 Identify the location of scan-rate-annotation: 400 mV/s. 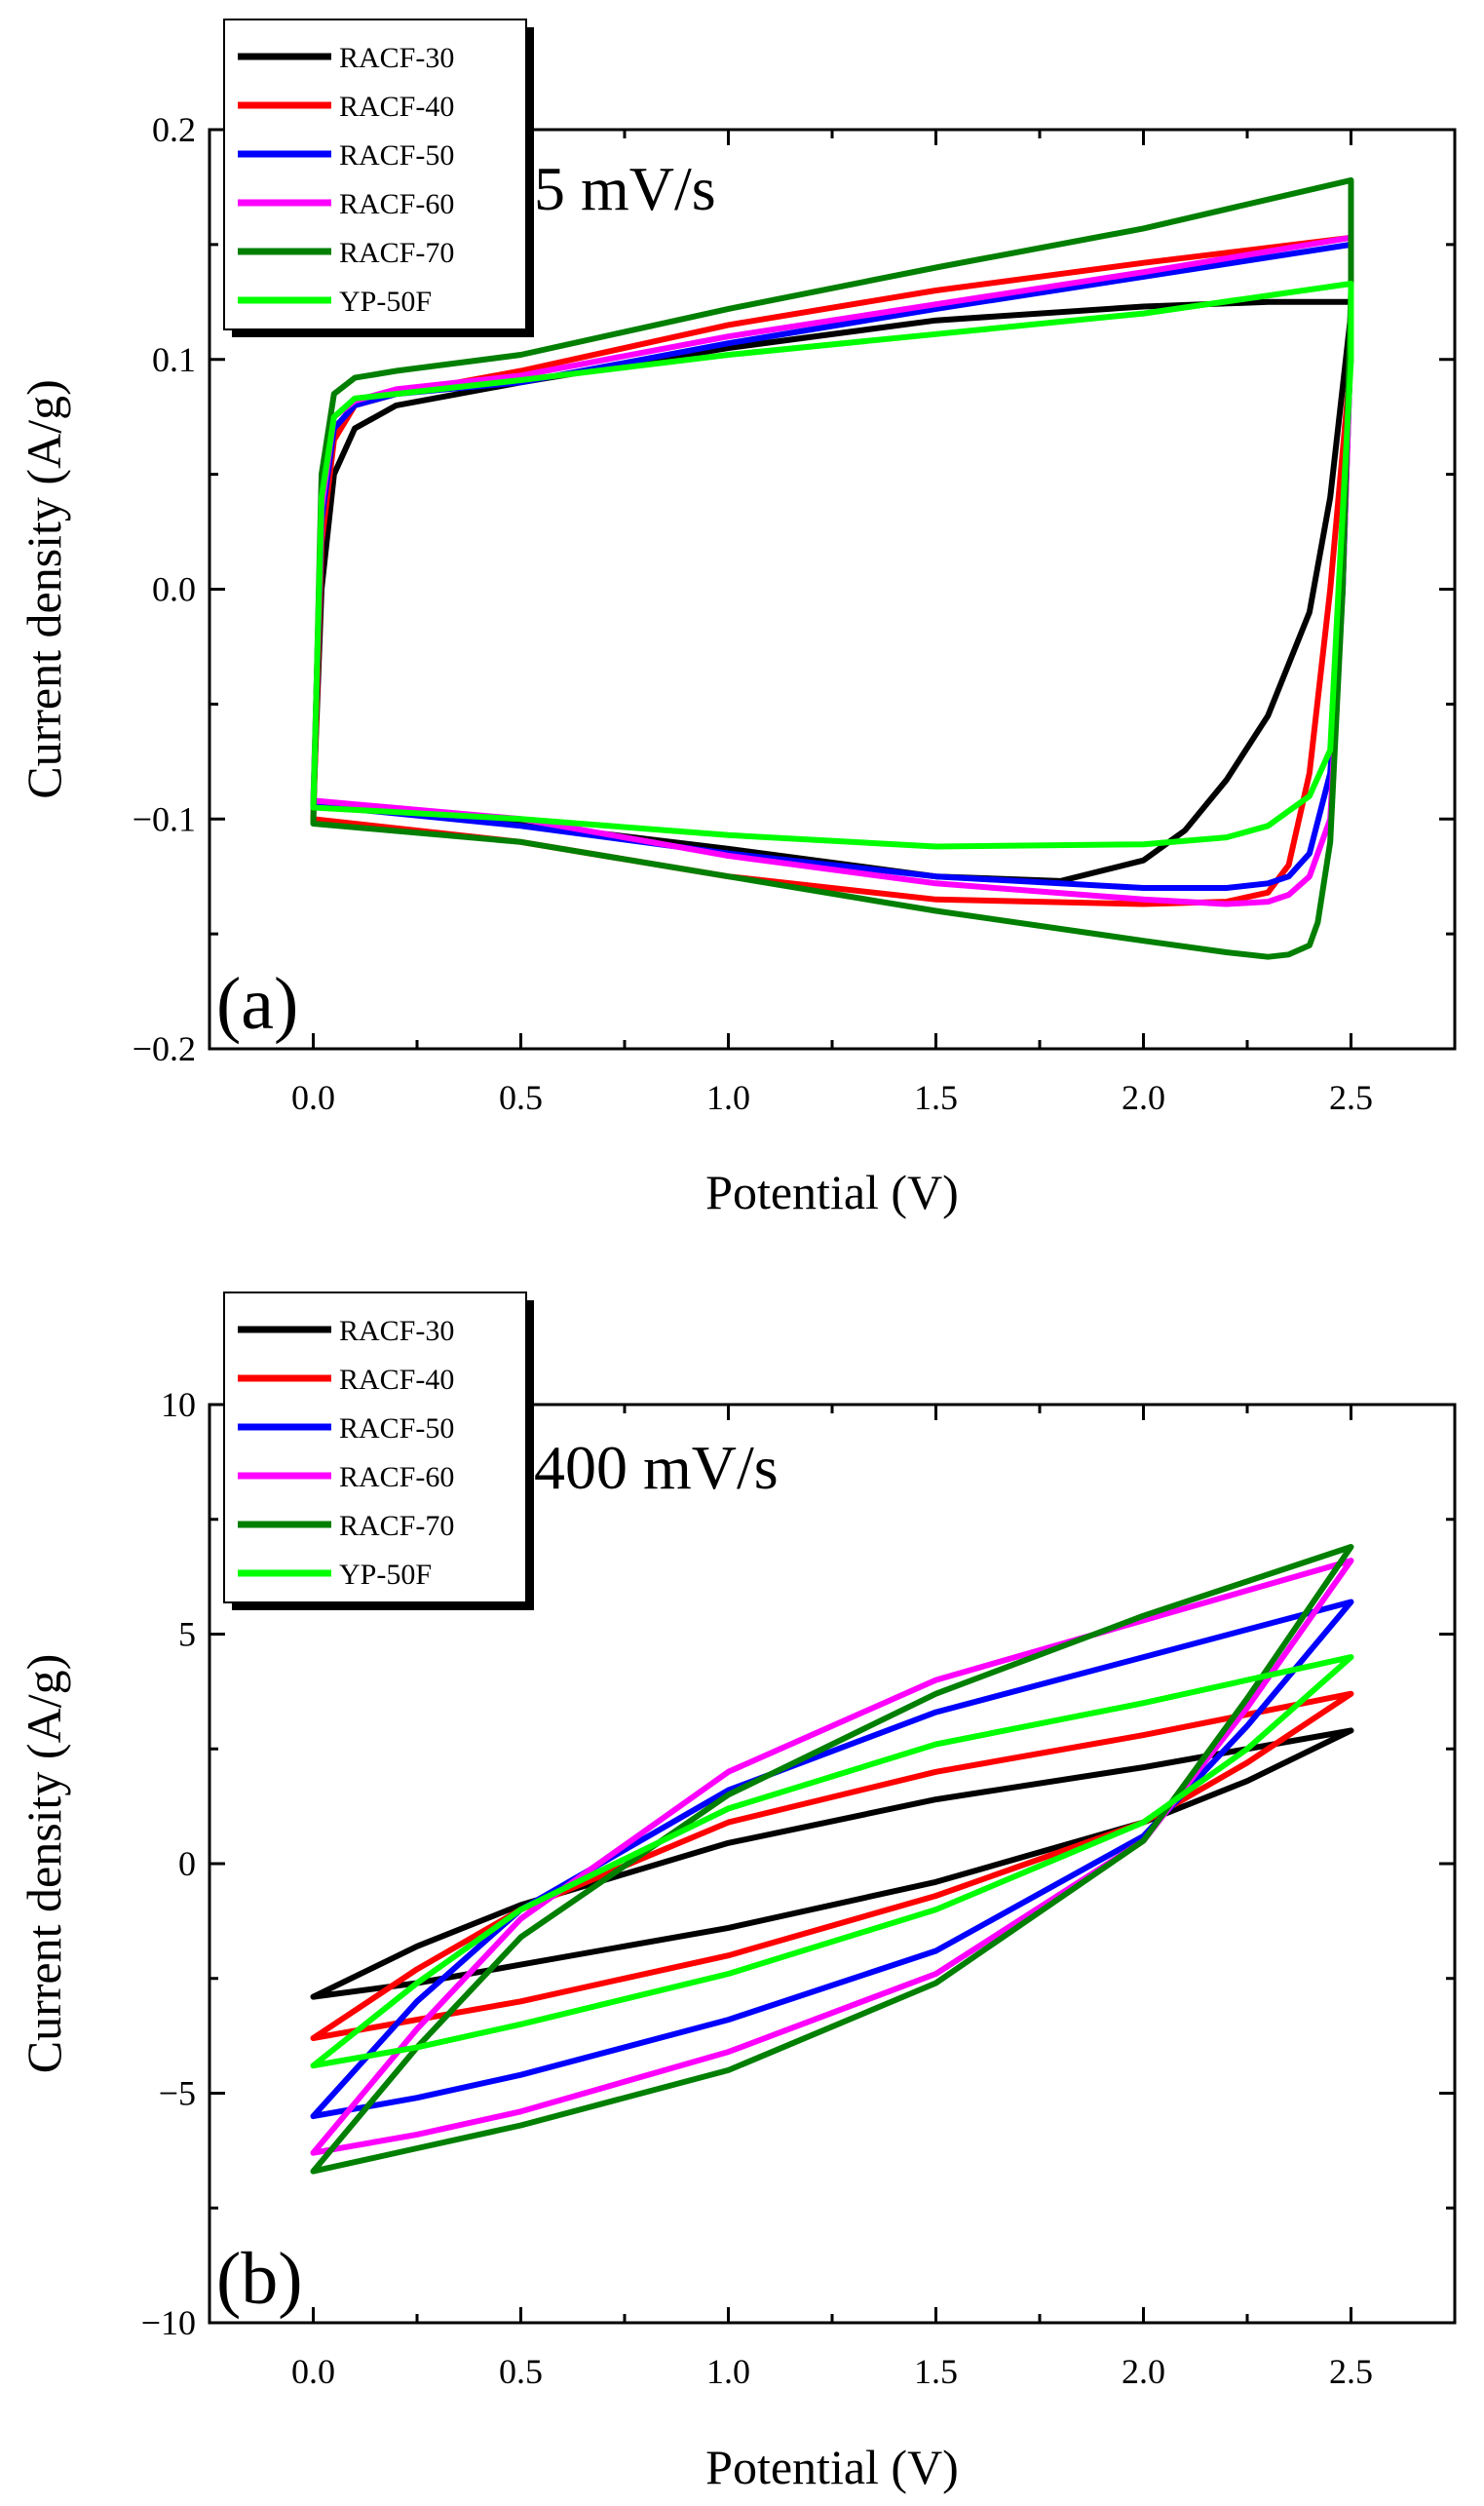
(656, 1467).